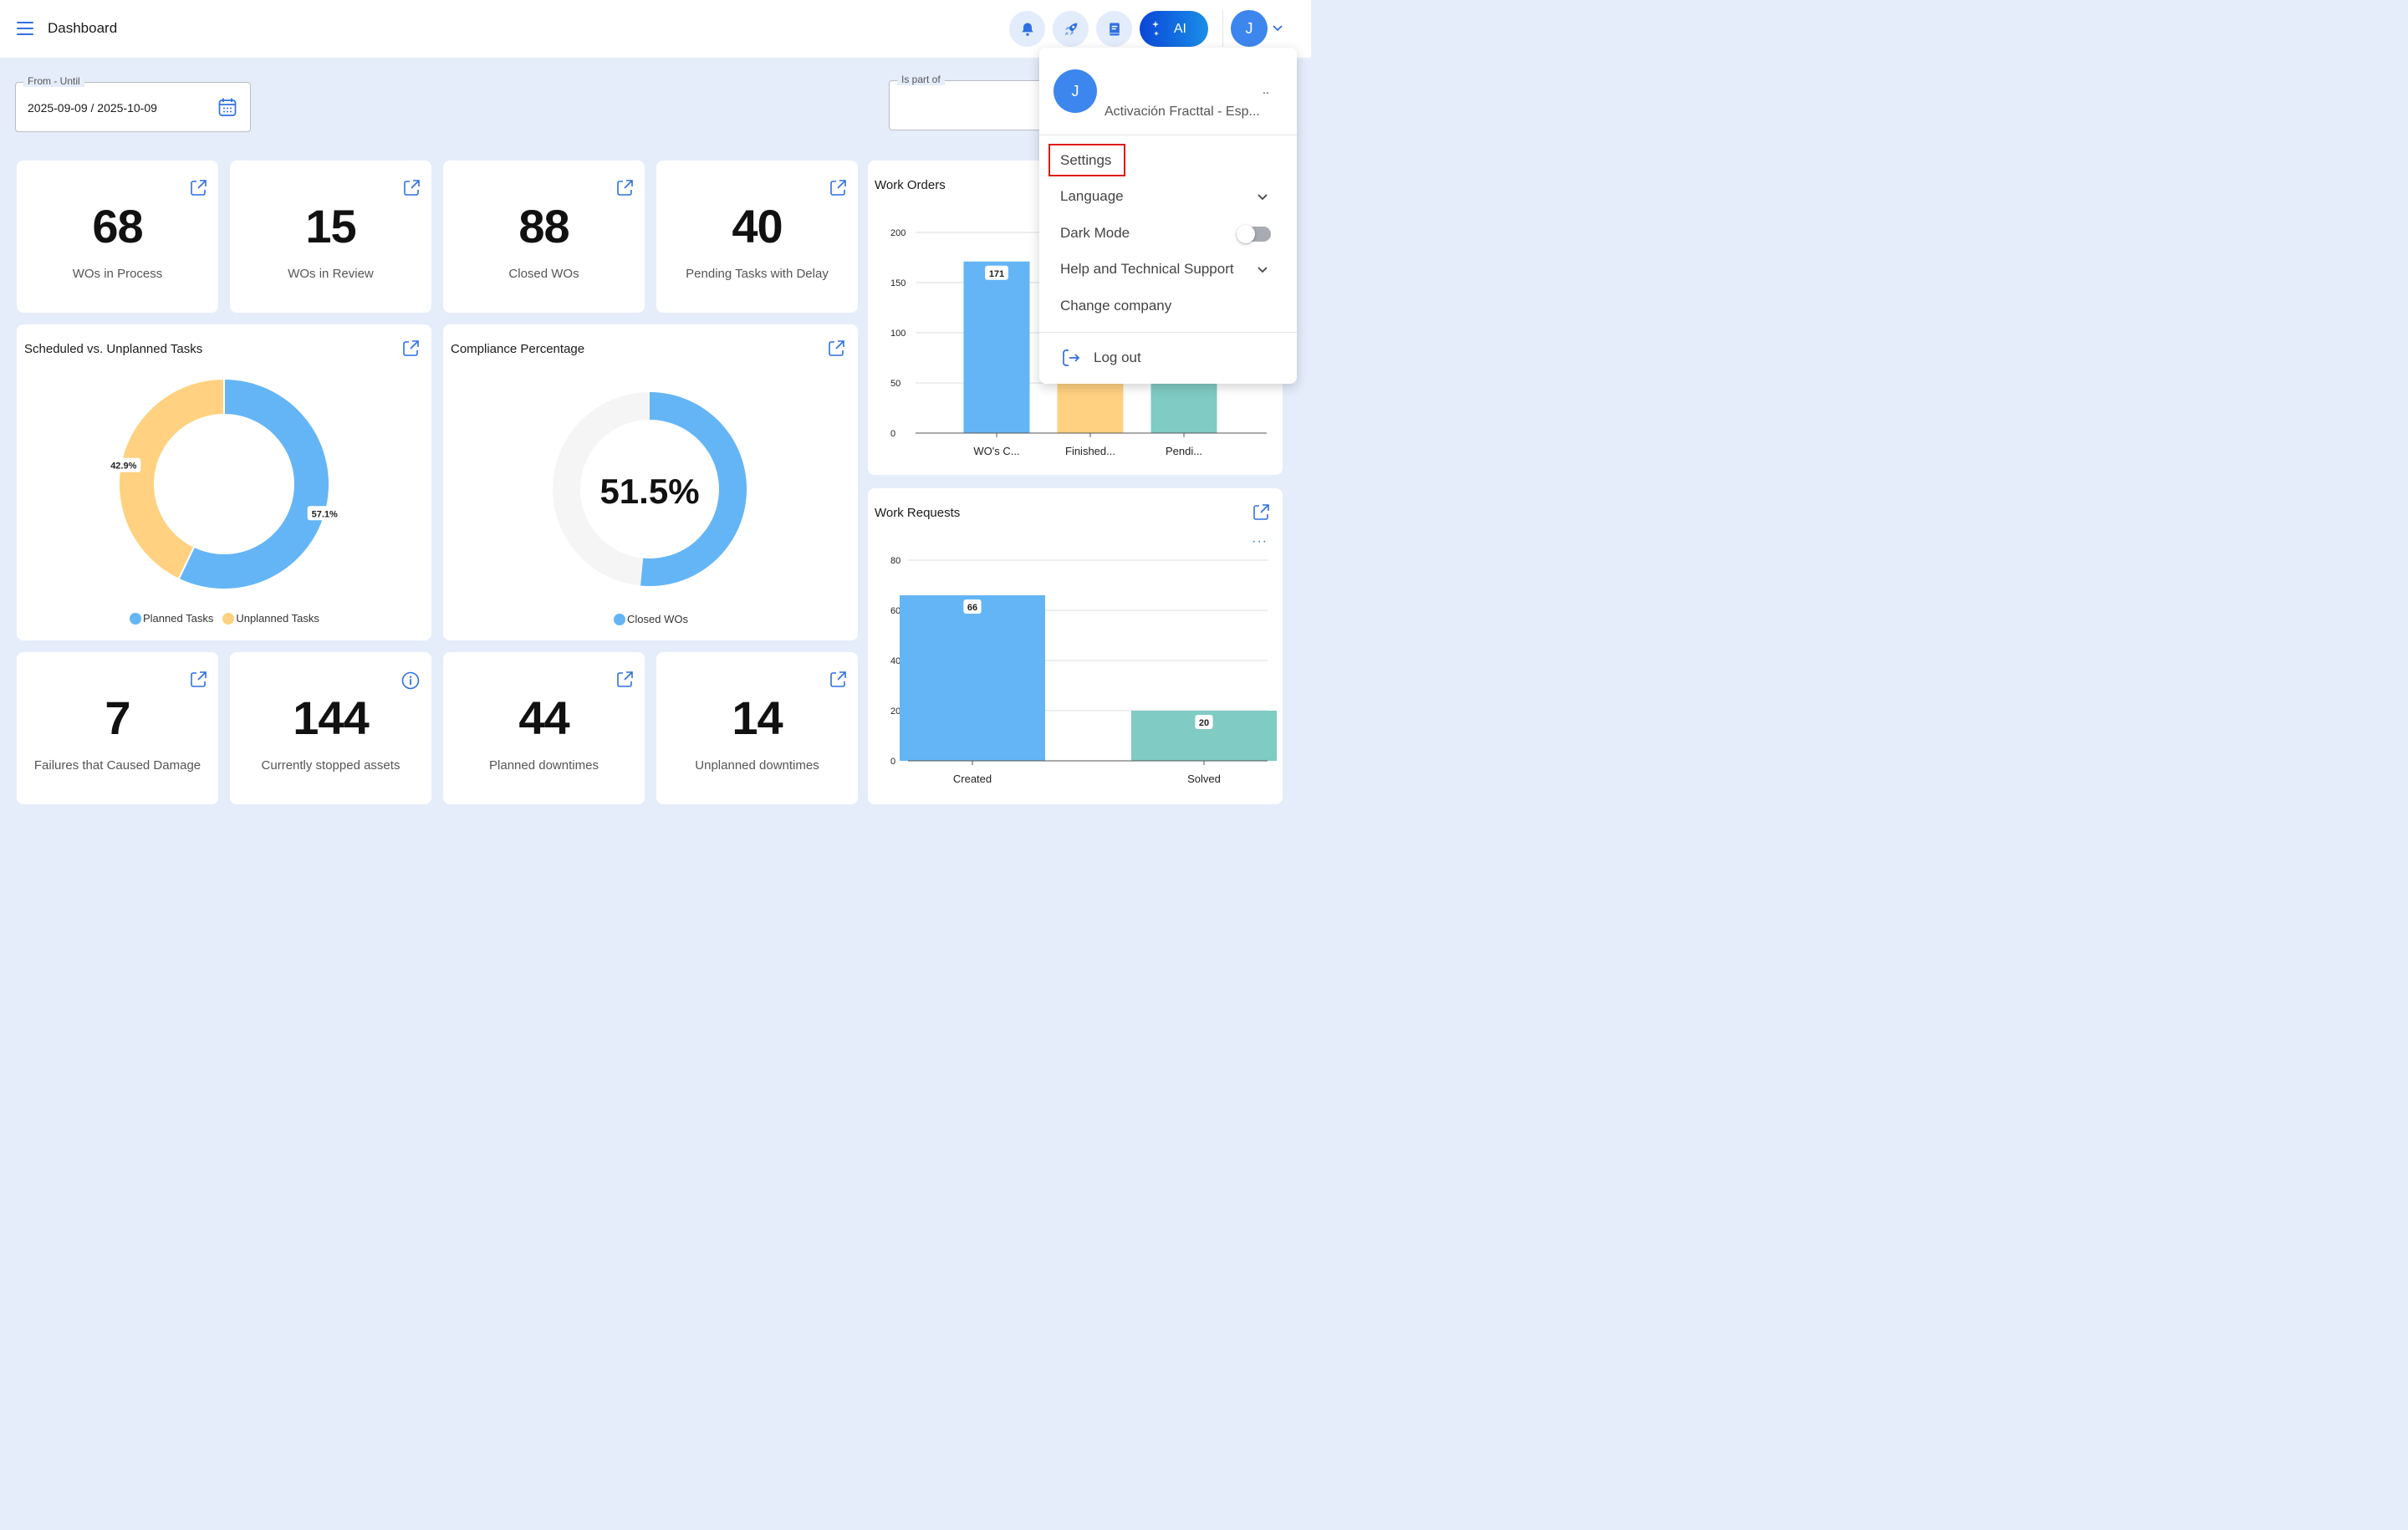 This screenshot has height=1530, width=2408. What do you see at coordinates (1246, 234) in the screenshot?
I see `toggle-knob` at bounding box center [1246, 234].